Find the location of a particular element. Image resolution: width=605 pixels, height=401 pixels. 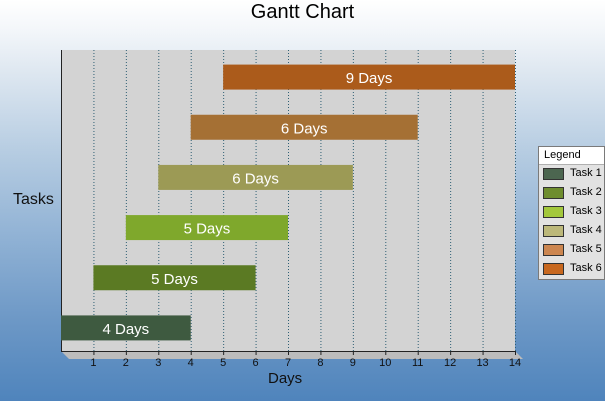

x-tick-label: 1 is located at coordinates (93, 363).